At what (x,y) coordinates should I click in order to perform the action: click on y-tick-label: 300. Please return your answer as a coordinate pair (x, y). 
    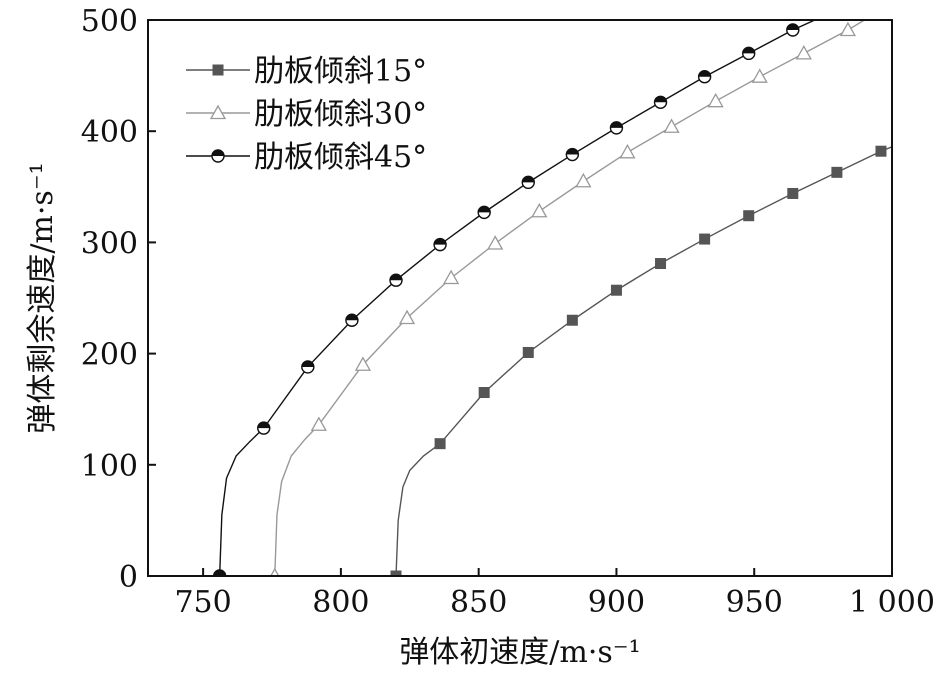
    Looking at the image, I should click on (109, 243).